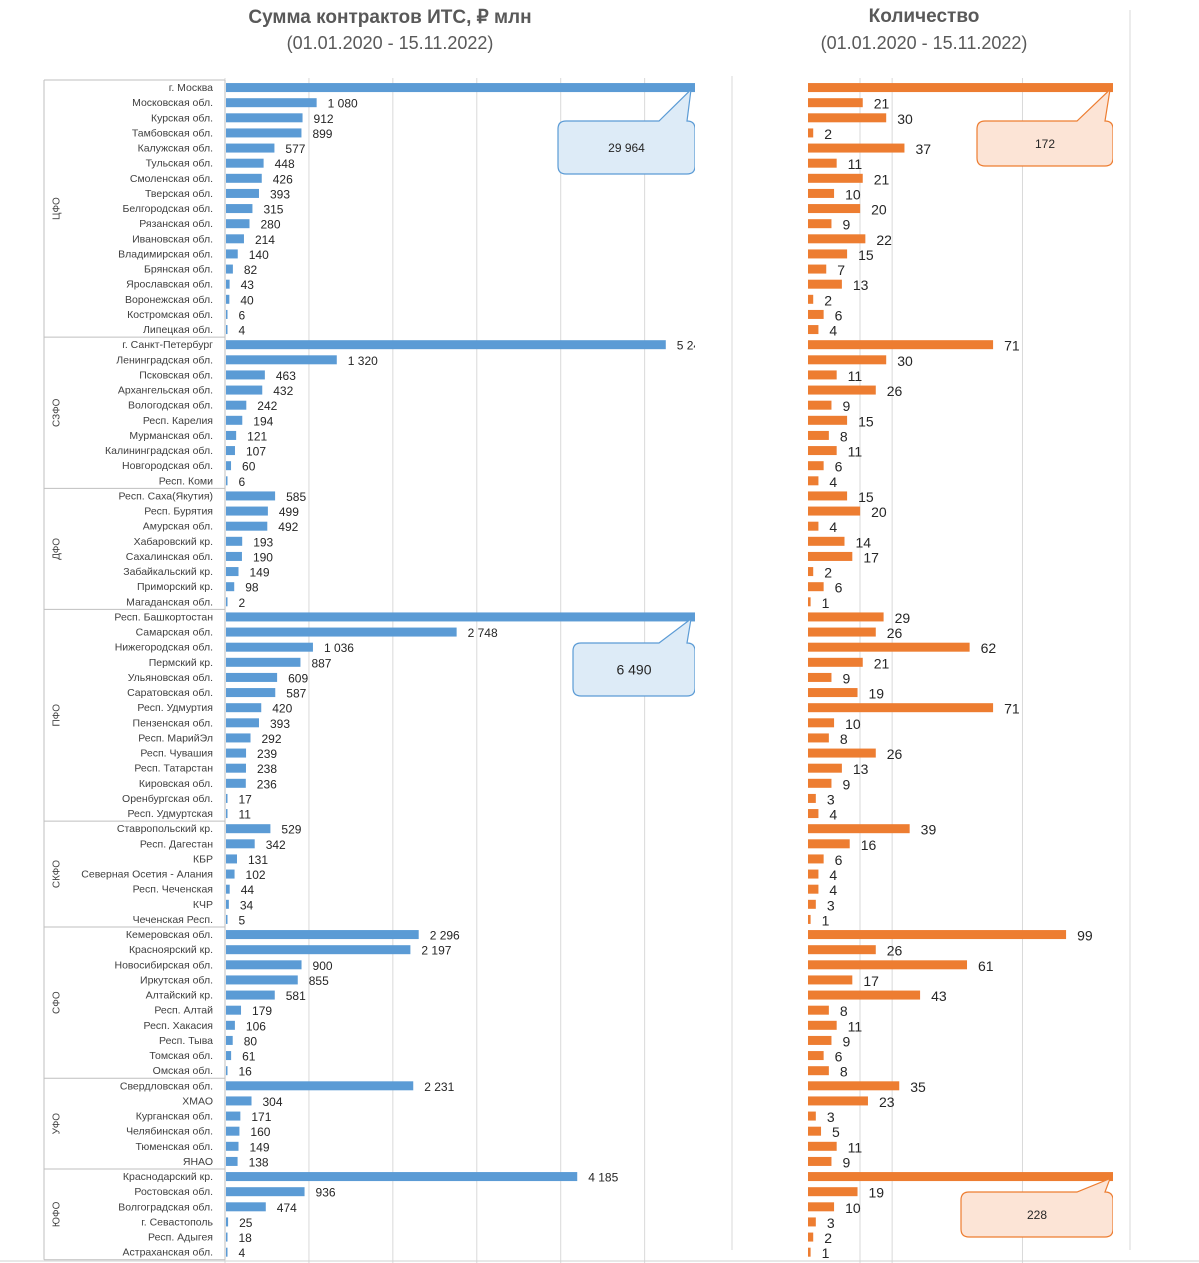  Describe the element at coordinates (863, 542) in the screenshot. I see `count-value-label: 14` at that location.